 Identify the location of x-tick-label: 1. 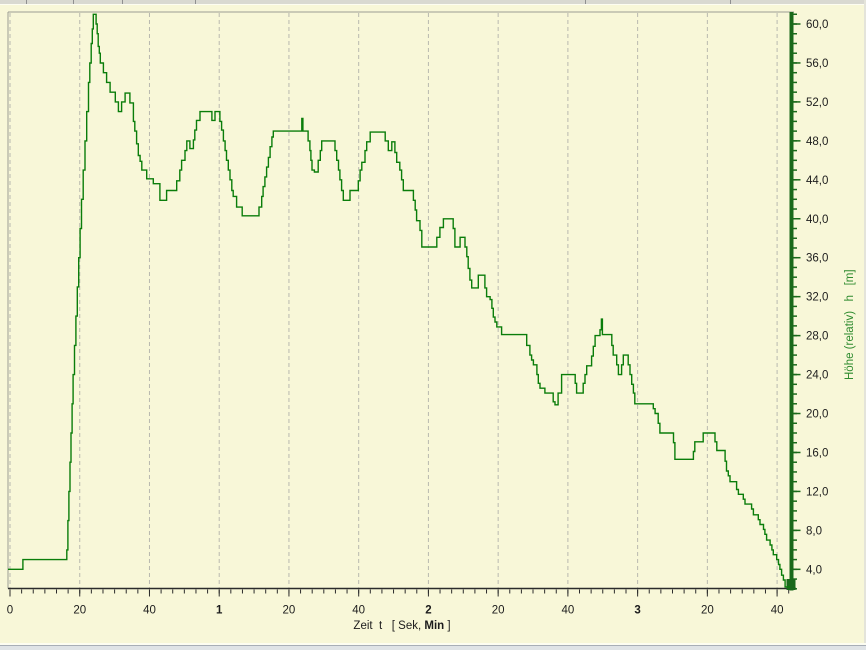
(219, 611).